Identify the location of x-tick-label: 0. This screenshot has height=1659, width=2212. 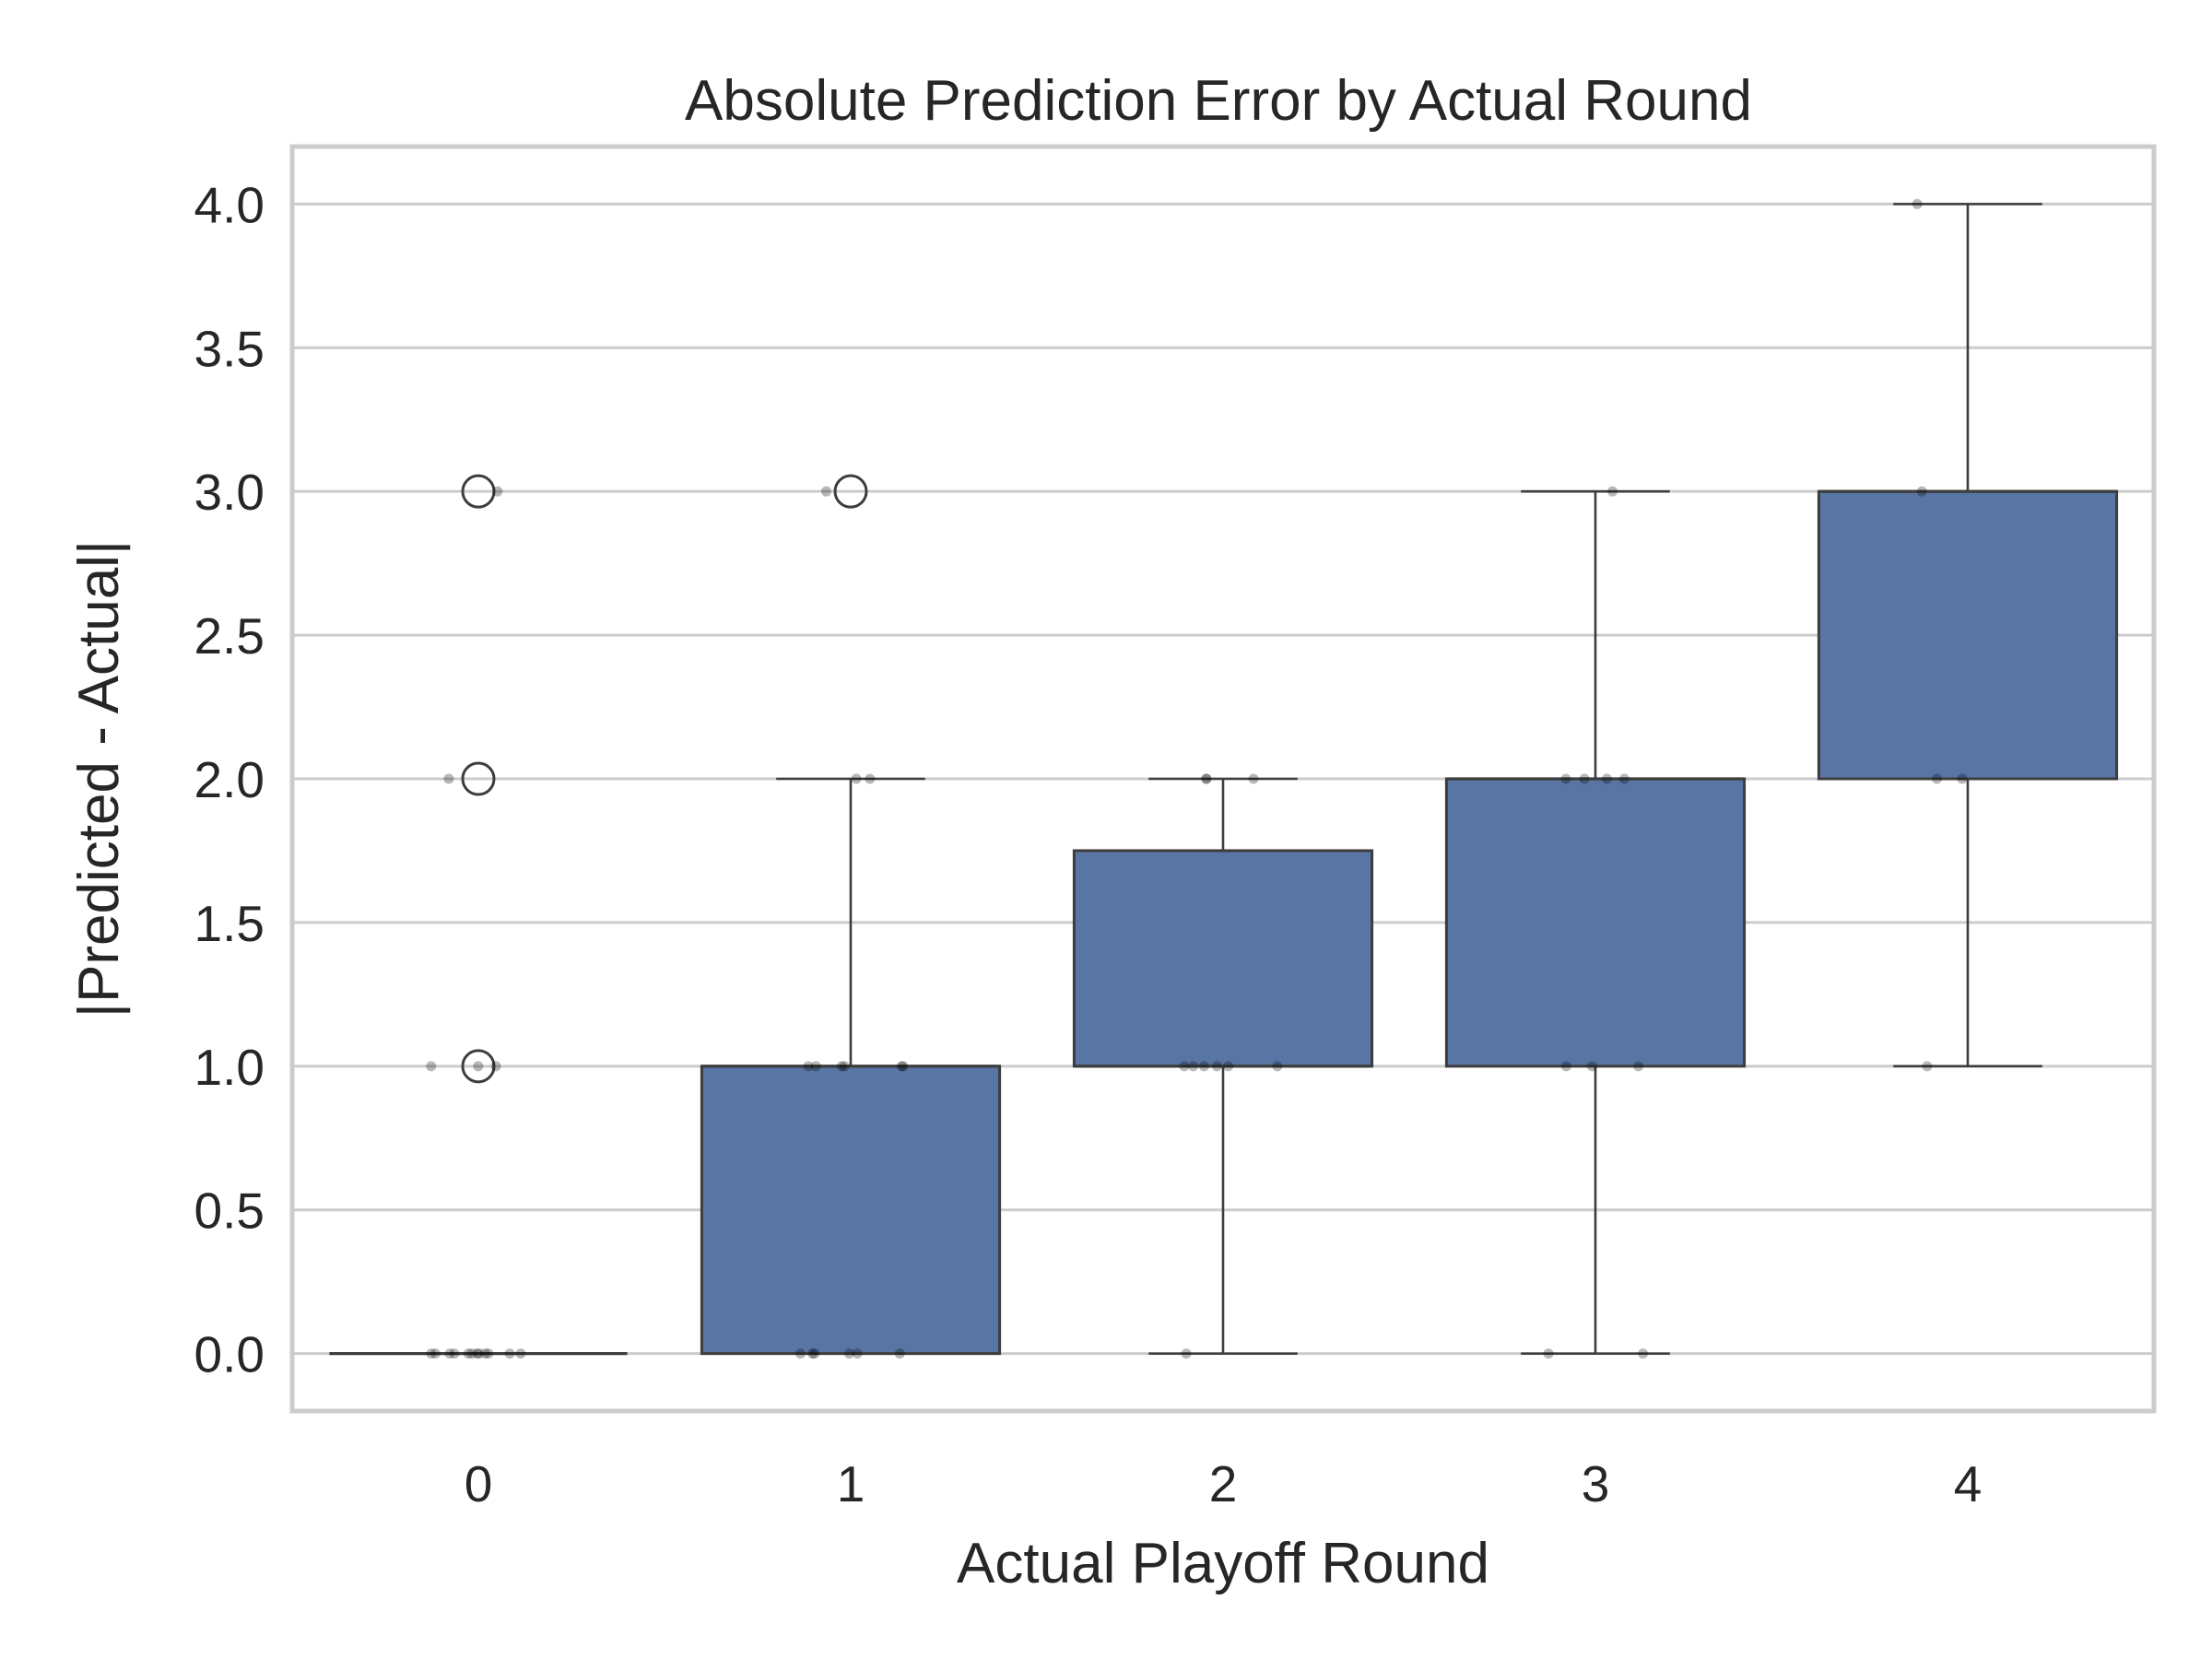
(479, 1483).